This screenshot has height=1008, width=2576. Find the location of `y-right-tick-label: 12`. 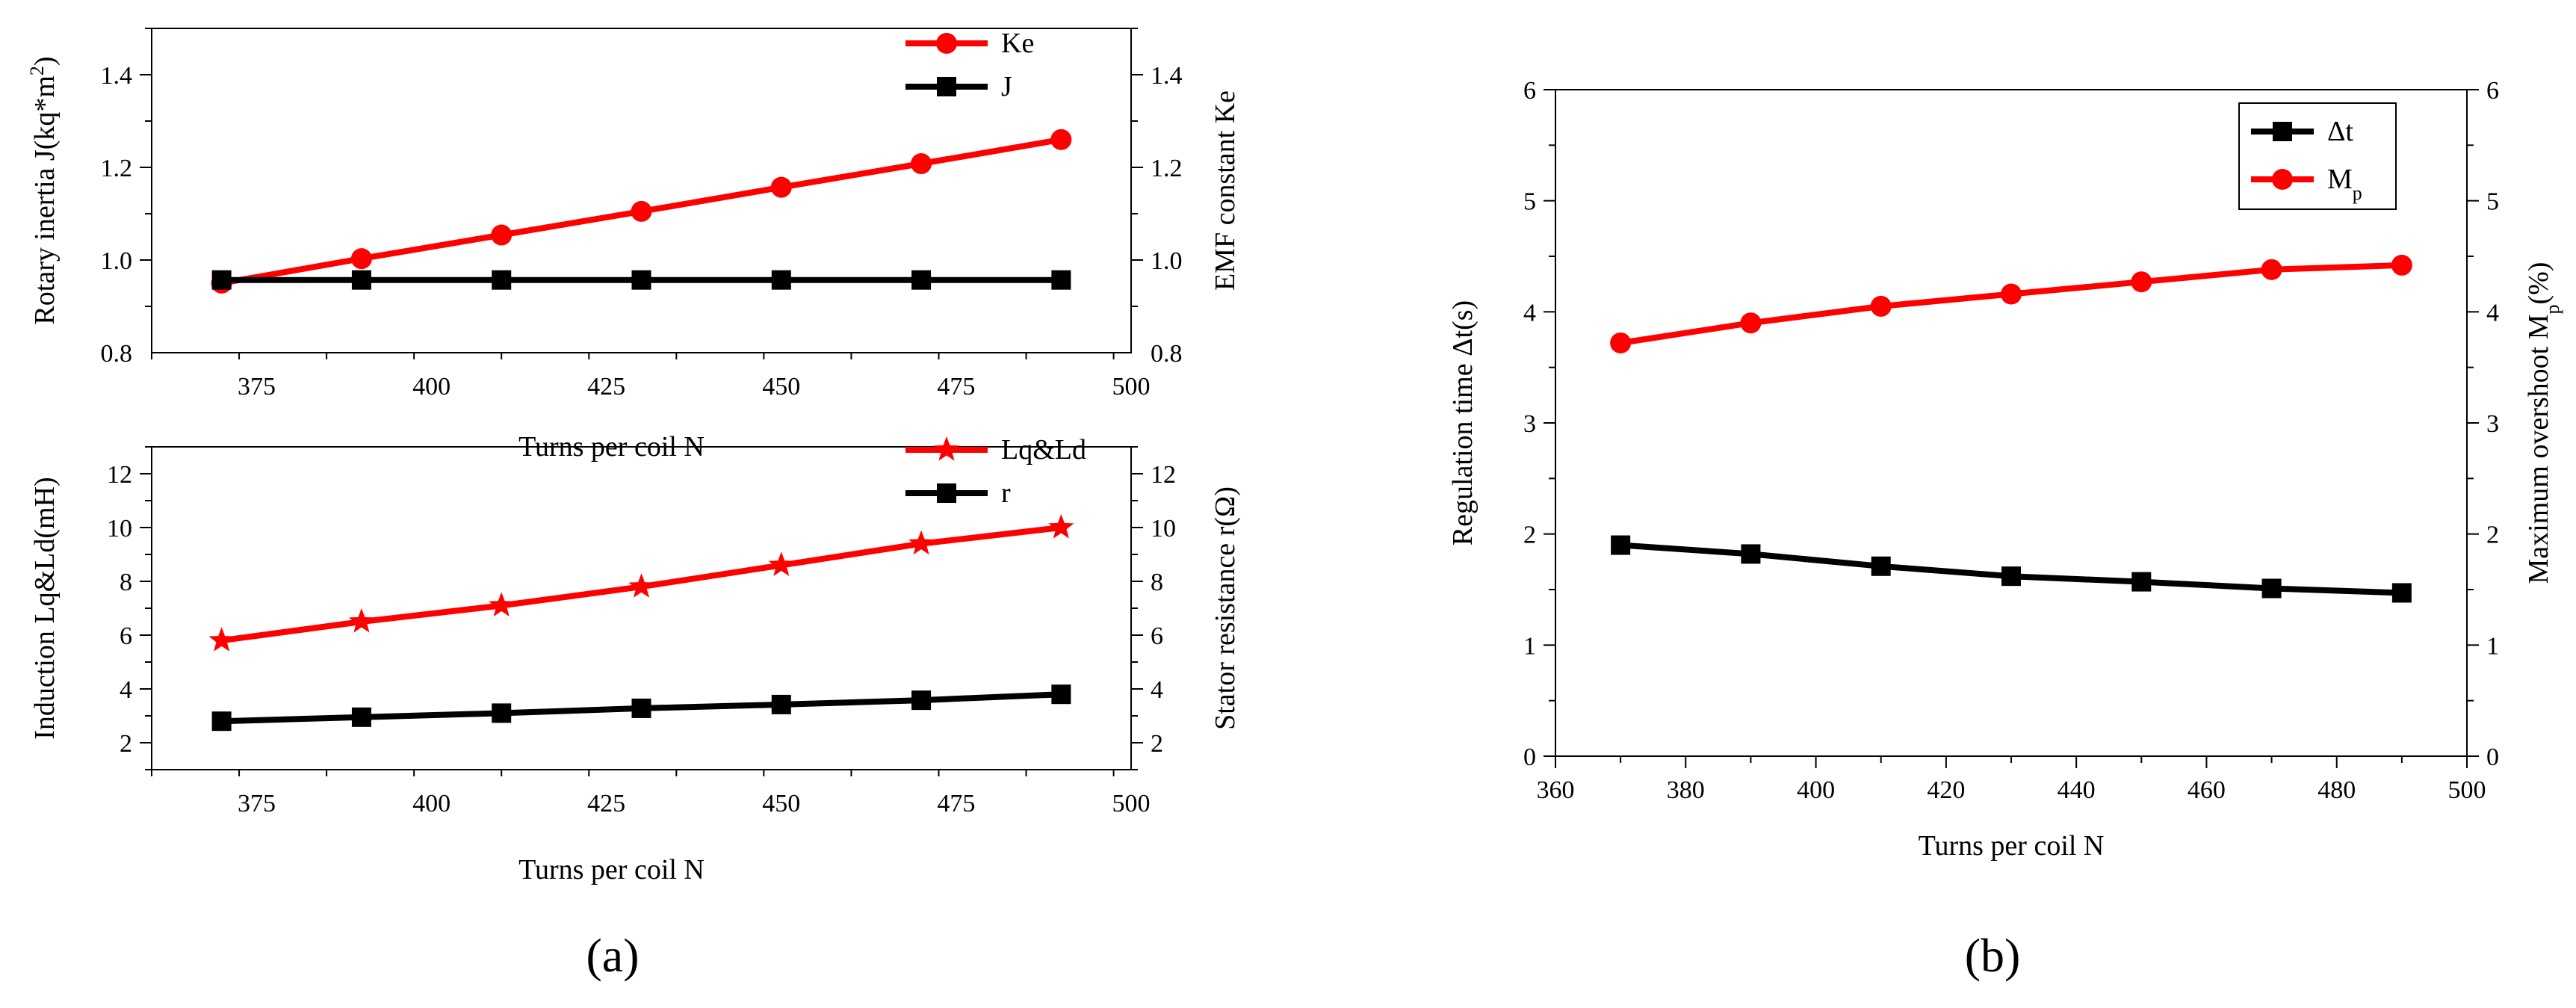

y-right-tick-label: 12 is located at coordinates (1163, 475).